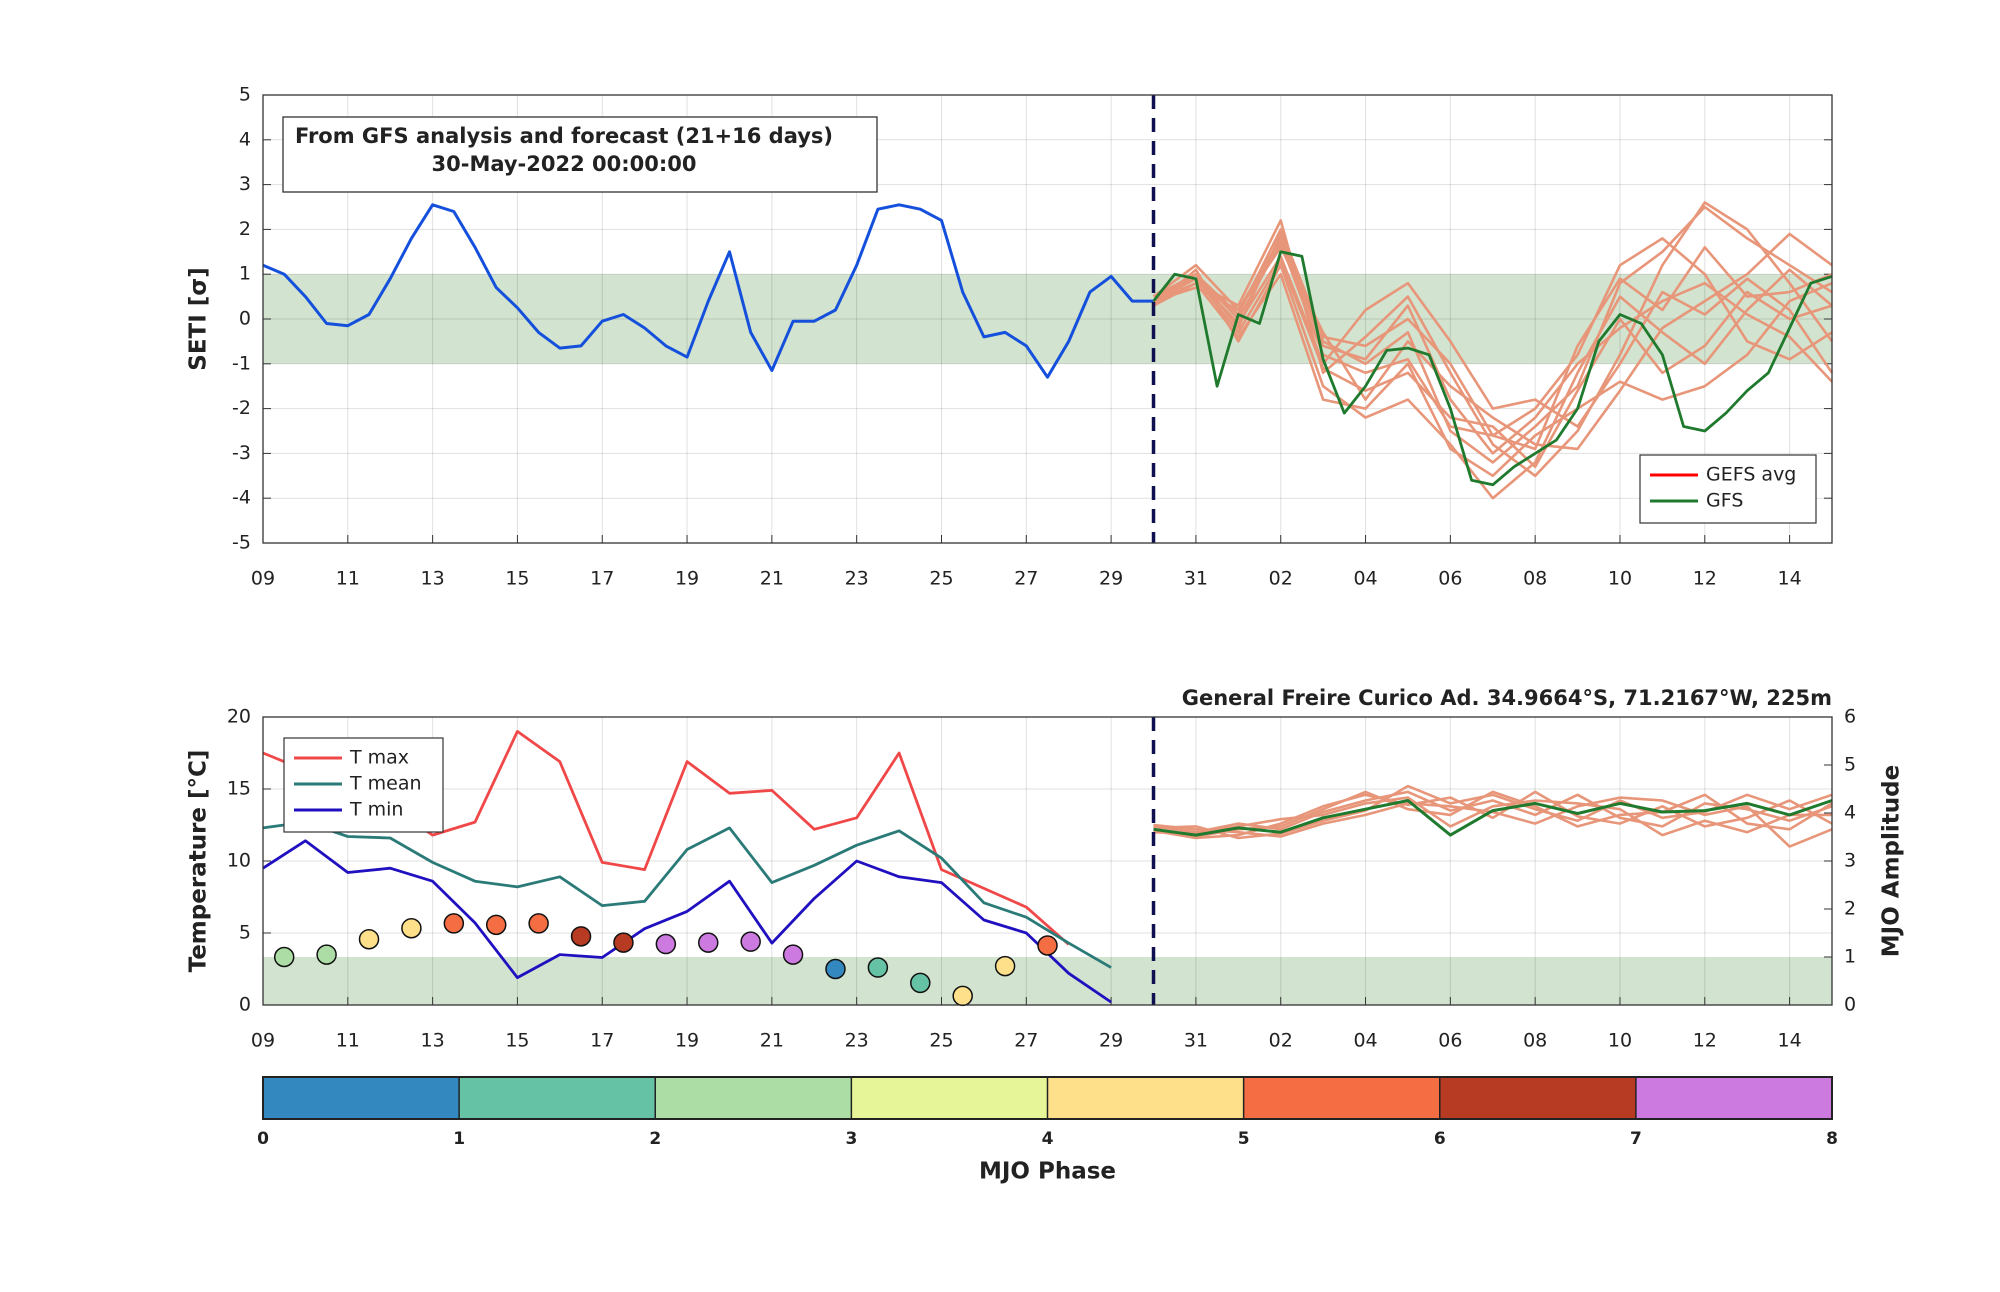 The width and height of the screenshot is (2000, 1292). Describe the element at coordinates (239, 861) in the screenshot. I see `y-tick-label: 10` at that location.